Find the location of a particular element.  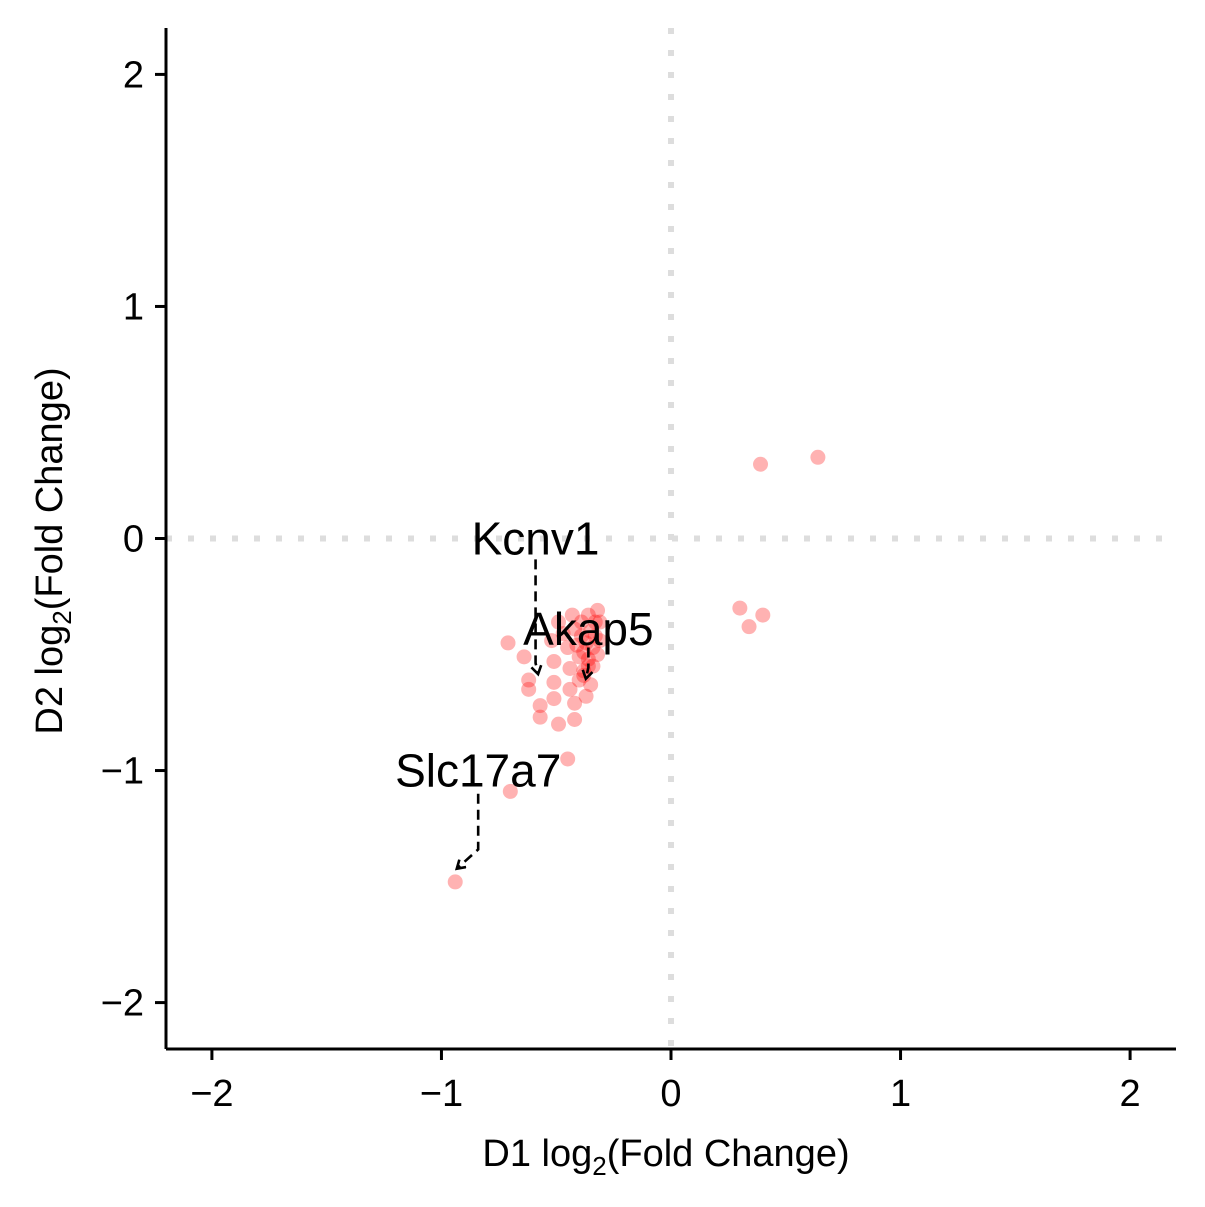

y-tick-label: 2 is located at coordinates (133, 75).